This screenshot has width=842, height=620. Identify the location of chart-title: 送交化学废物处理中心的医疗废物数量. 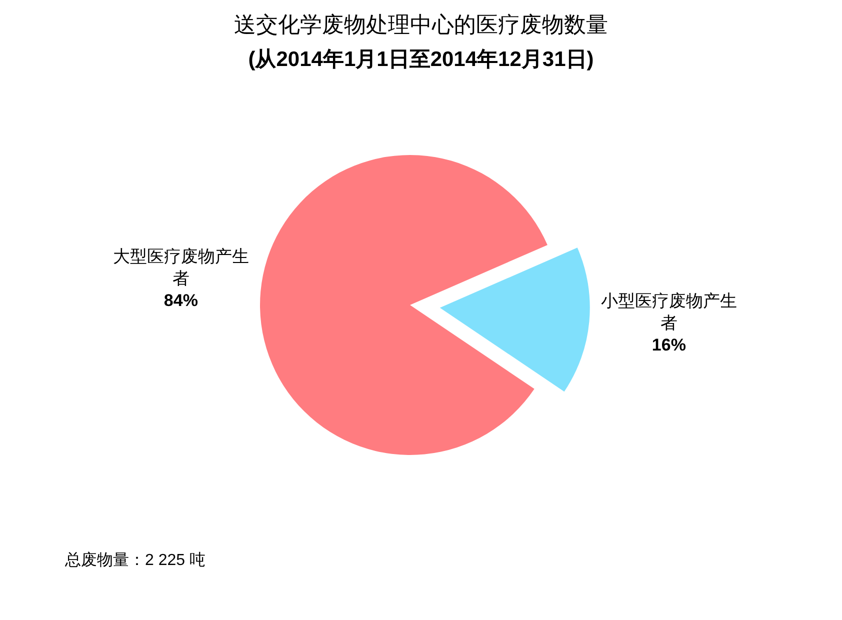
(421, 24).